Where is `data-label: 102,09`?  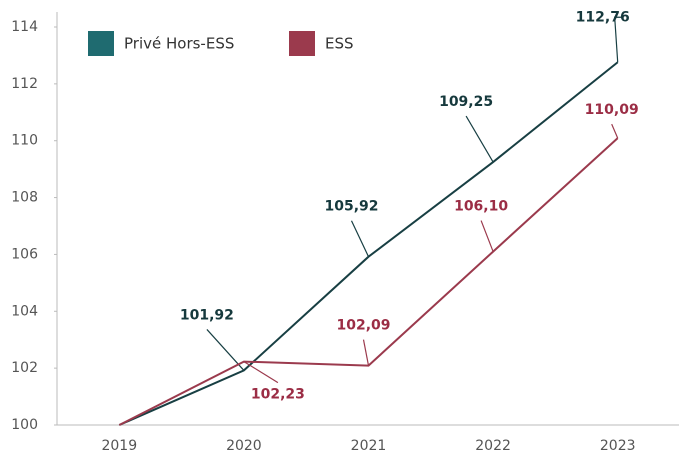
data-label: 102,09 is located at coordinates (363, 326).